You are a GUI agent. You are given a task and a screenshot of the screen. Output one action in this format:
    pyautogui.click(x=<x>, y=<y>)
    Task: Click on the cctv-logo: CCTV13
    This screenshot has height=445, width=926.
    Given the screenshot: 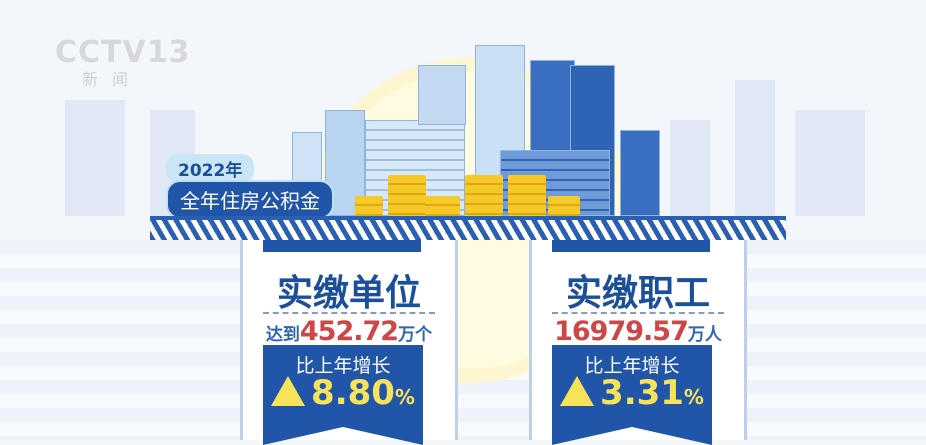 What is the action you would take?
    pyautogui.click(x=123, y=52)
    